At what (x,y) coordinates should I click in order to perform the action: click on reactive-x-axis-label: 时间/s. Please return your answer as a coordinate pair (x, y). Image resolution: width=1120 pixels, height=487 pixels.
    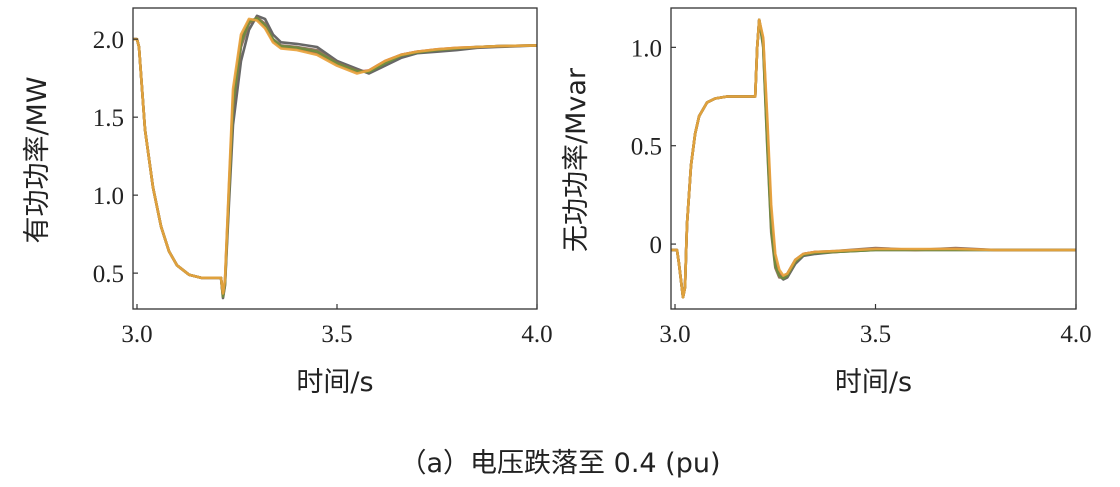
    Looking at the image, I should click on (873, 382).